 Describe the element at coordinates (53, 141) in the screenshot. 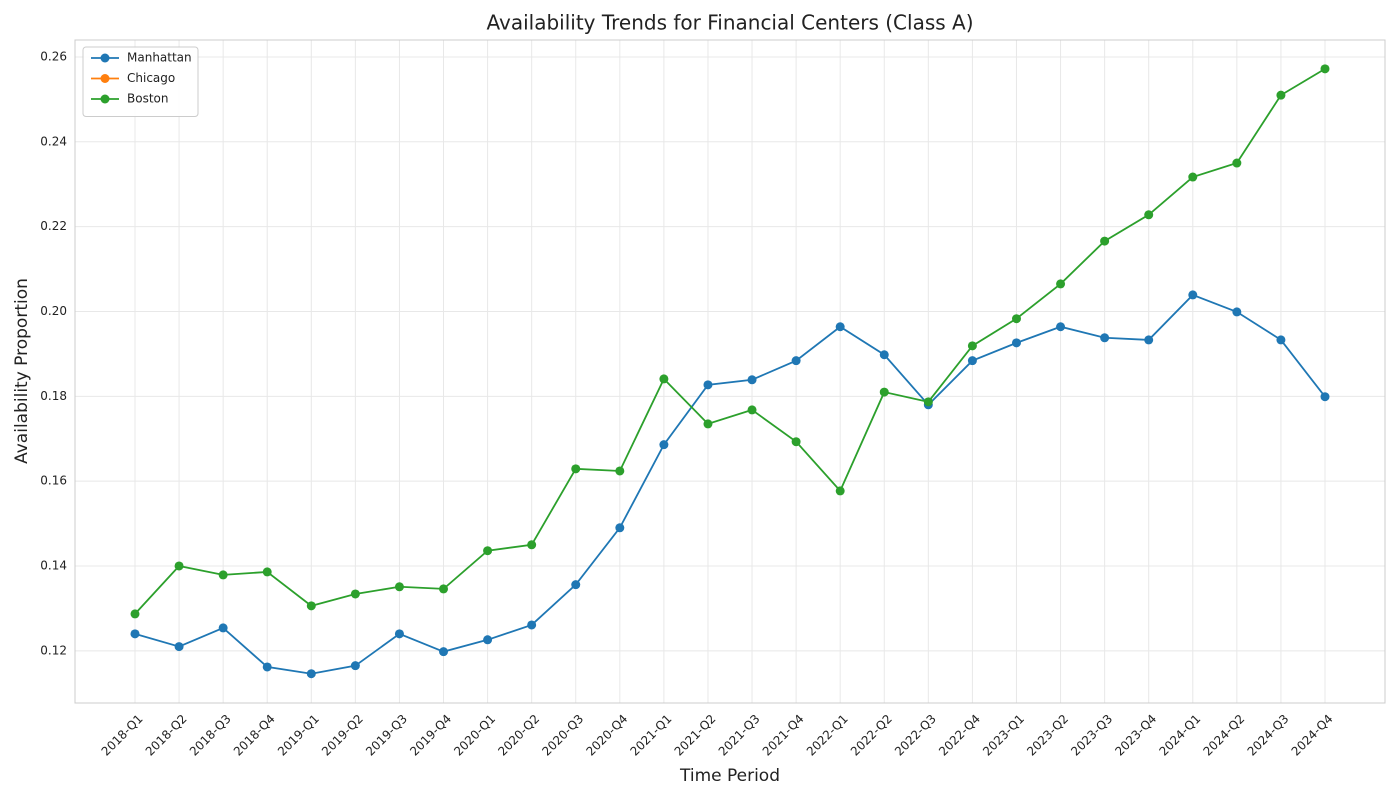

I see `y-tick-label: 0.24` at that location.